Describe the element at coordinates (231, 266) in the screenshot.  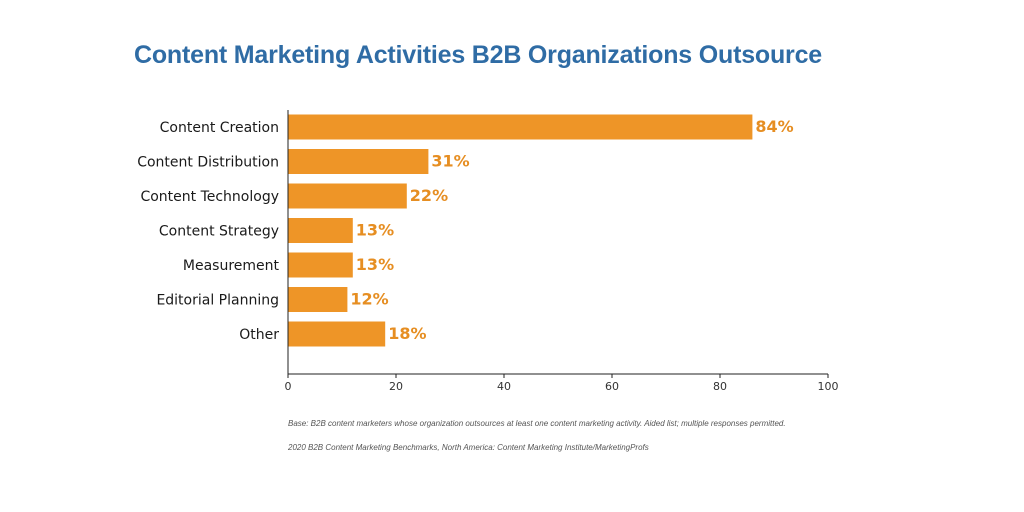
I see `category-label-measurement: Measurement` at that location.